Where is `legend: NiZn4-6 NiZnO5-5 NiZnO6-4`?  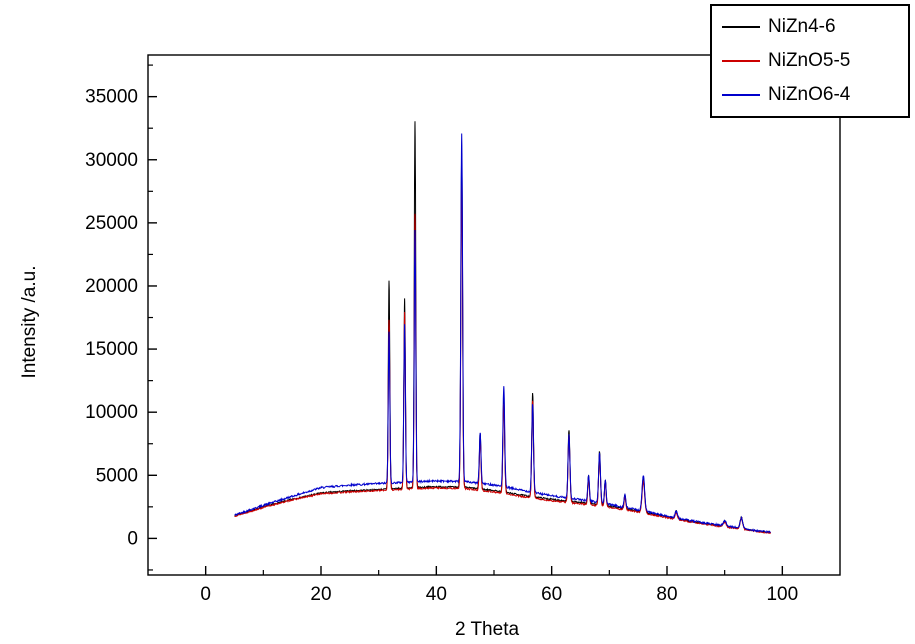
legend: NiZn4-6 NiZnO5-5 NiZnO6-4 is located at coordinates (810, 61).